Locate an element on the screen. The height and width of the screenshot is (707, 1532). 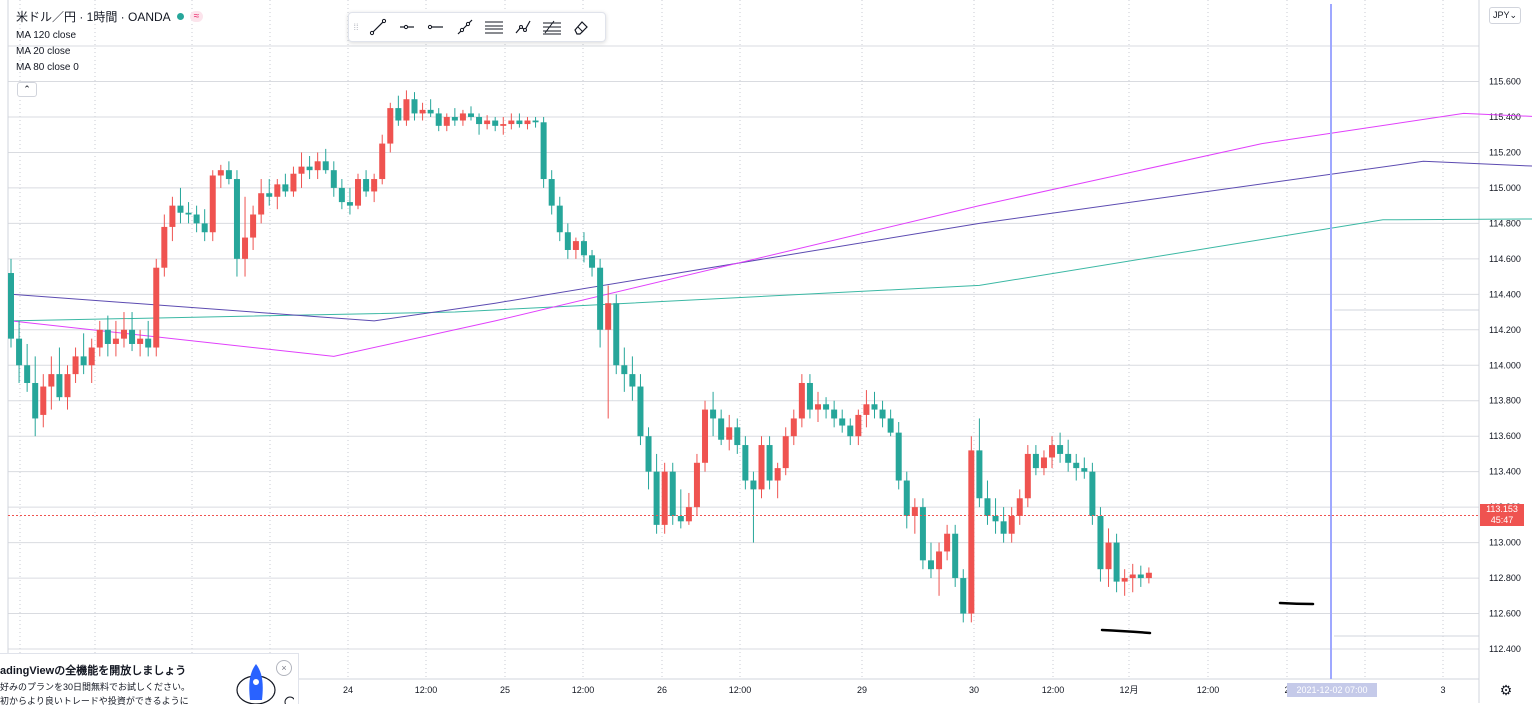
y-tick-label: 115.600 is located at coordinates (1505, 82).